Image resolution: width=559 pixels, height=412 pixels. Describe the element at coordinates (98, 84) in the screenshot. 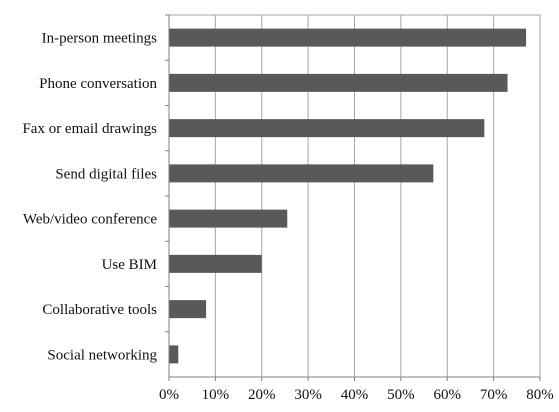

I see `category-label: Phone conversation` at that location.